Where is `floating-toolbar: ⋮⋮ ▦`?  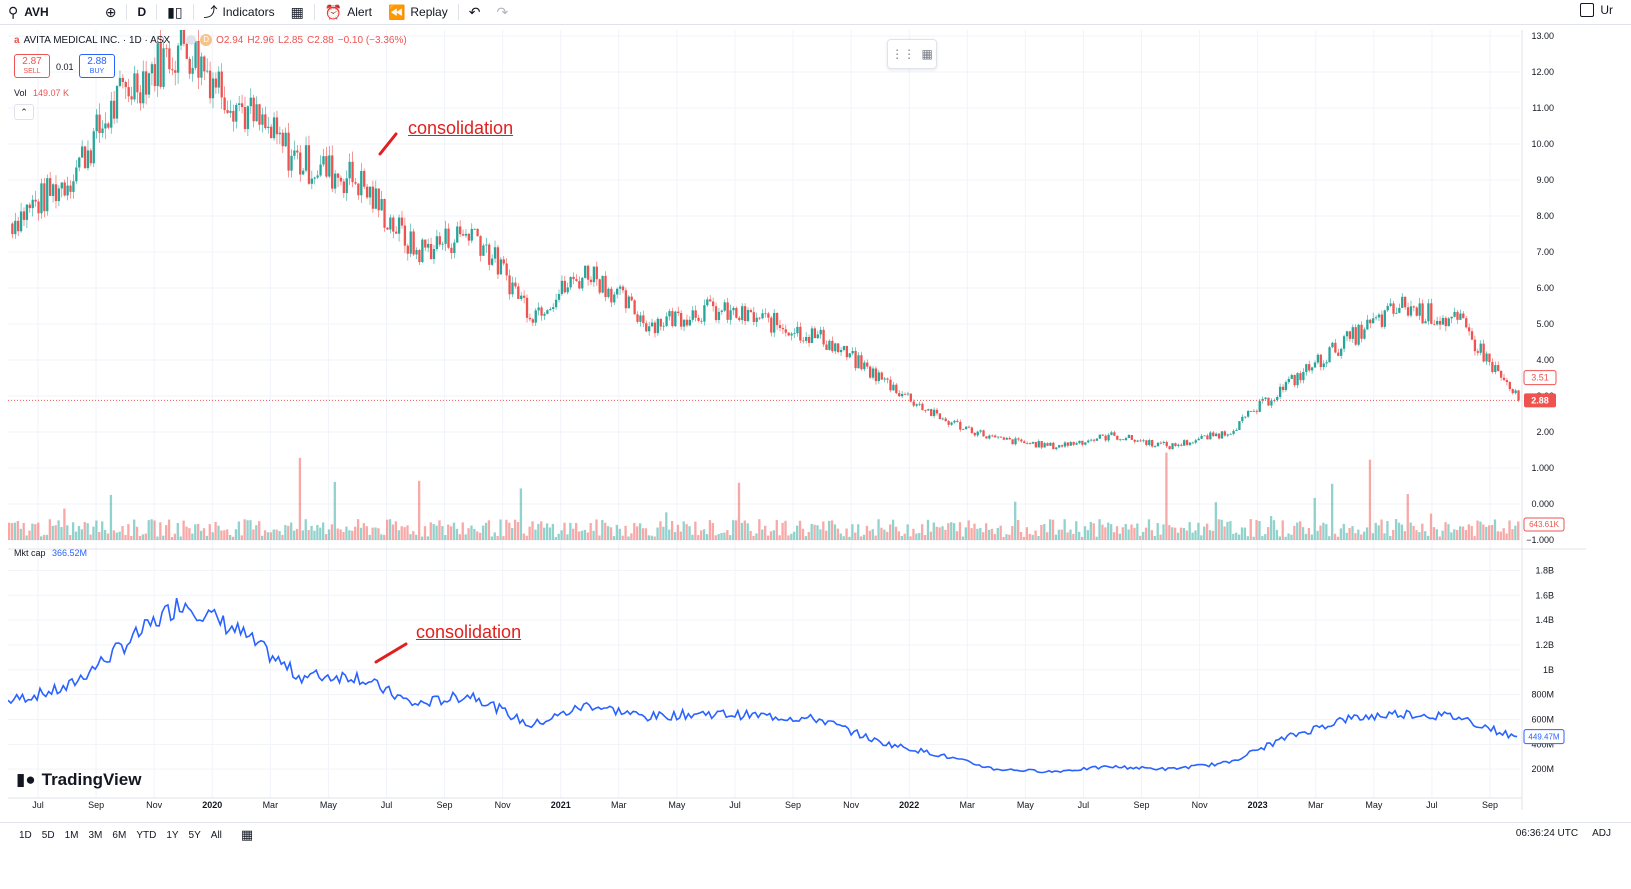
floating-toolbar: ⋮⋮ ▦ is located at coordinates (912, 54).